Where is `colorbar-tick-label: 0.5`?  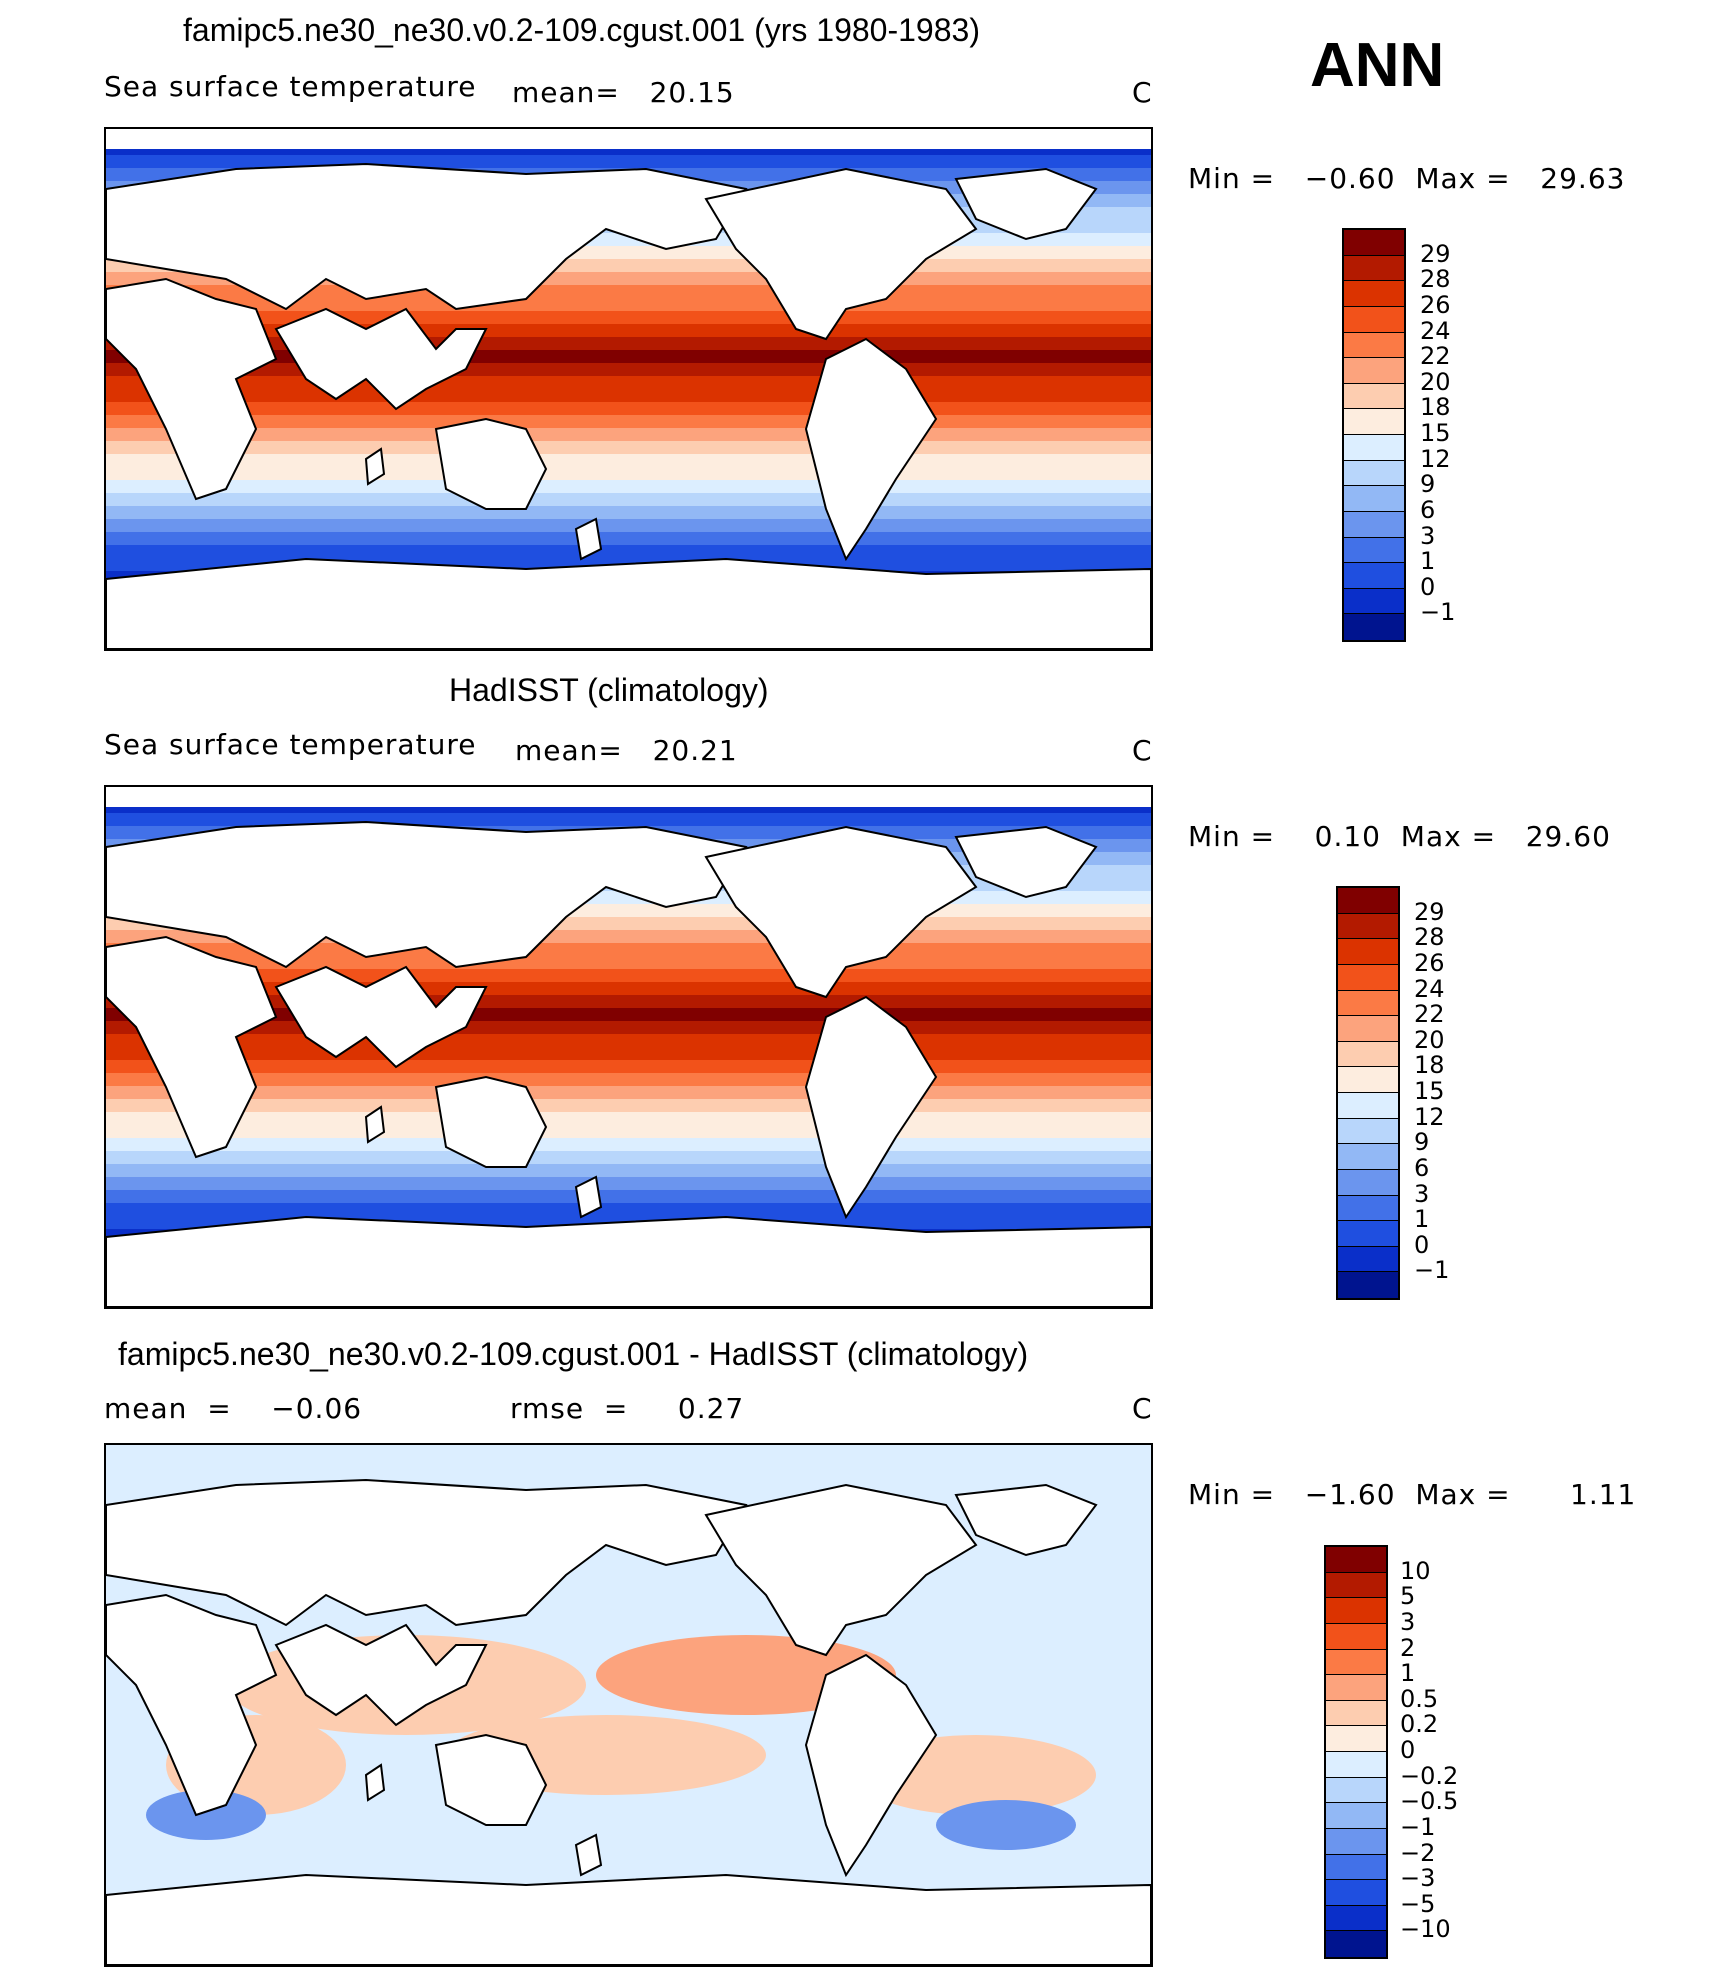
colorbar-tick-label: 0.5 is located at coordinates (1419, 1698).